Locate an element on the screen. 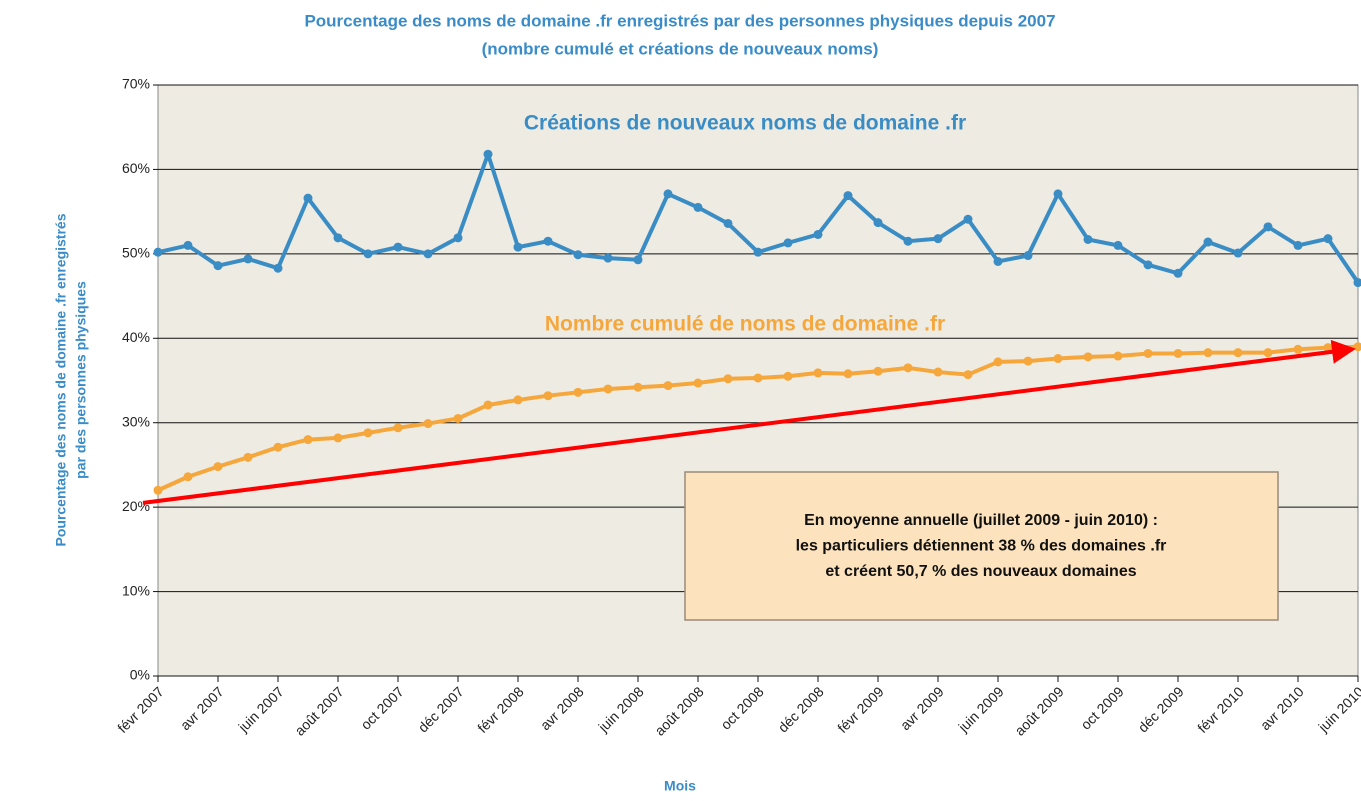 This screenshot has height=801, width=1361. x-tick-label: juin 2007 is located at coordinates (261, 709).